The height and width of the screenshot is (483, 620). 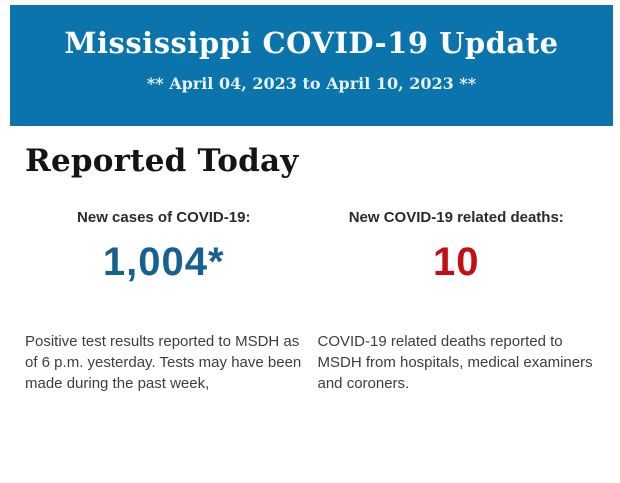 What do you see at coordinates (163, 262) in the screenshot?
I see `new-cases-value: 1,004*` at bounding box center [163, 262].